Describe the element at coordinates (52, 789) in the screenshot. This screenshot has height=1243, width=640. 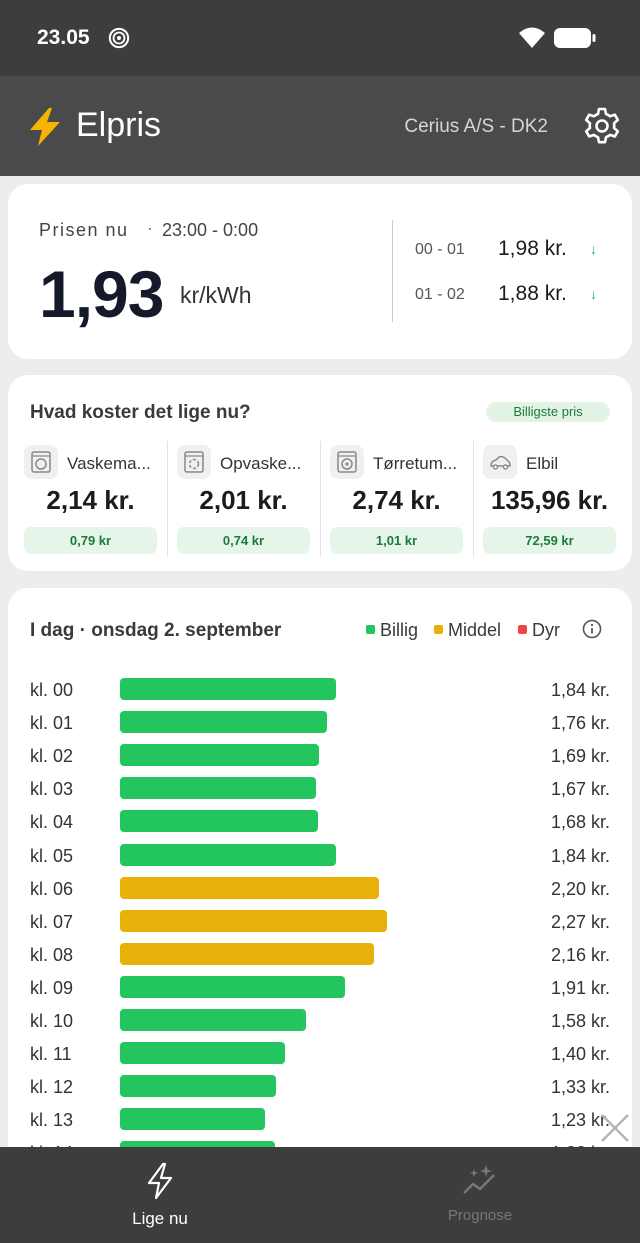
I see `hour-label: kl. 03` at that location.